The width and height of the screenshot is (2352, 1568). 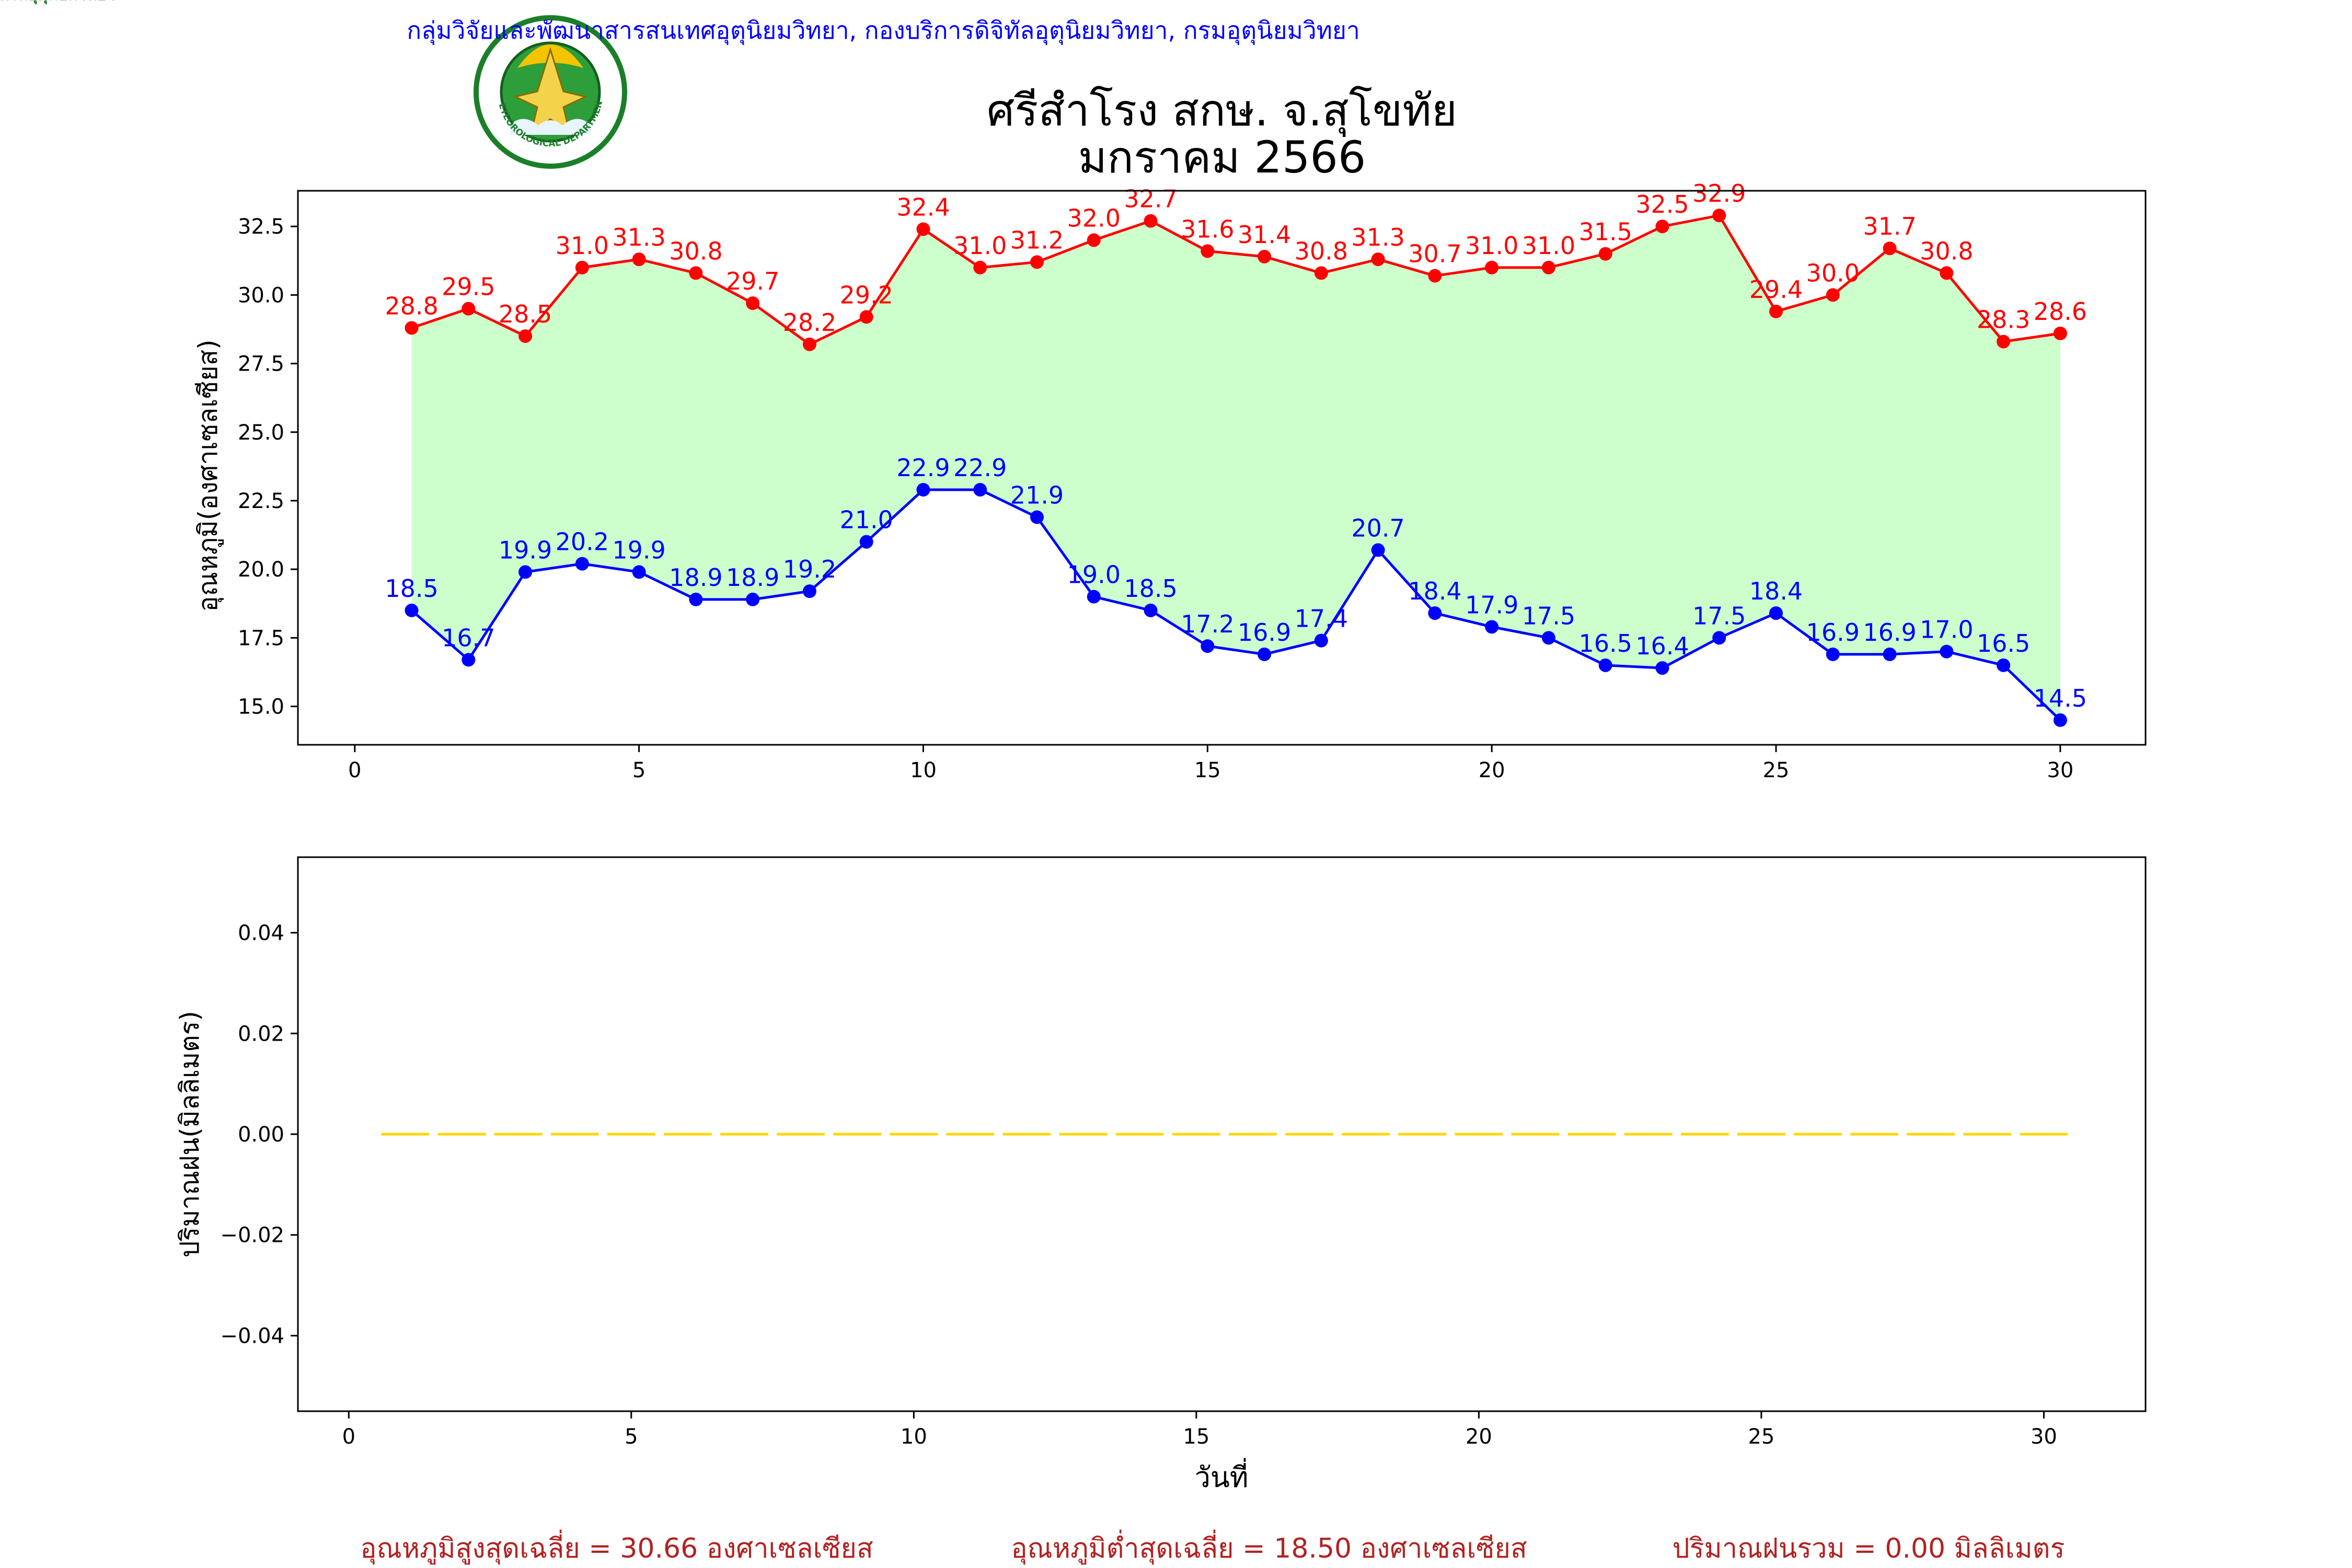 I want to click on min-temperature-value-label: 17.5, so click(x=1548, y=616).